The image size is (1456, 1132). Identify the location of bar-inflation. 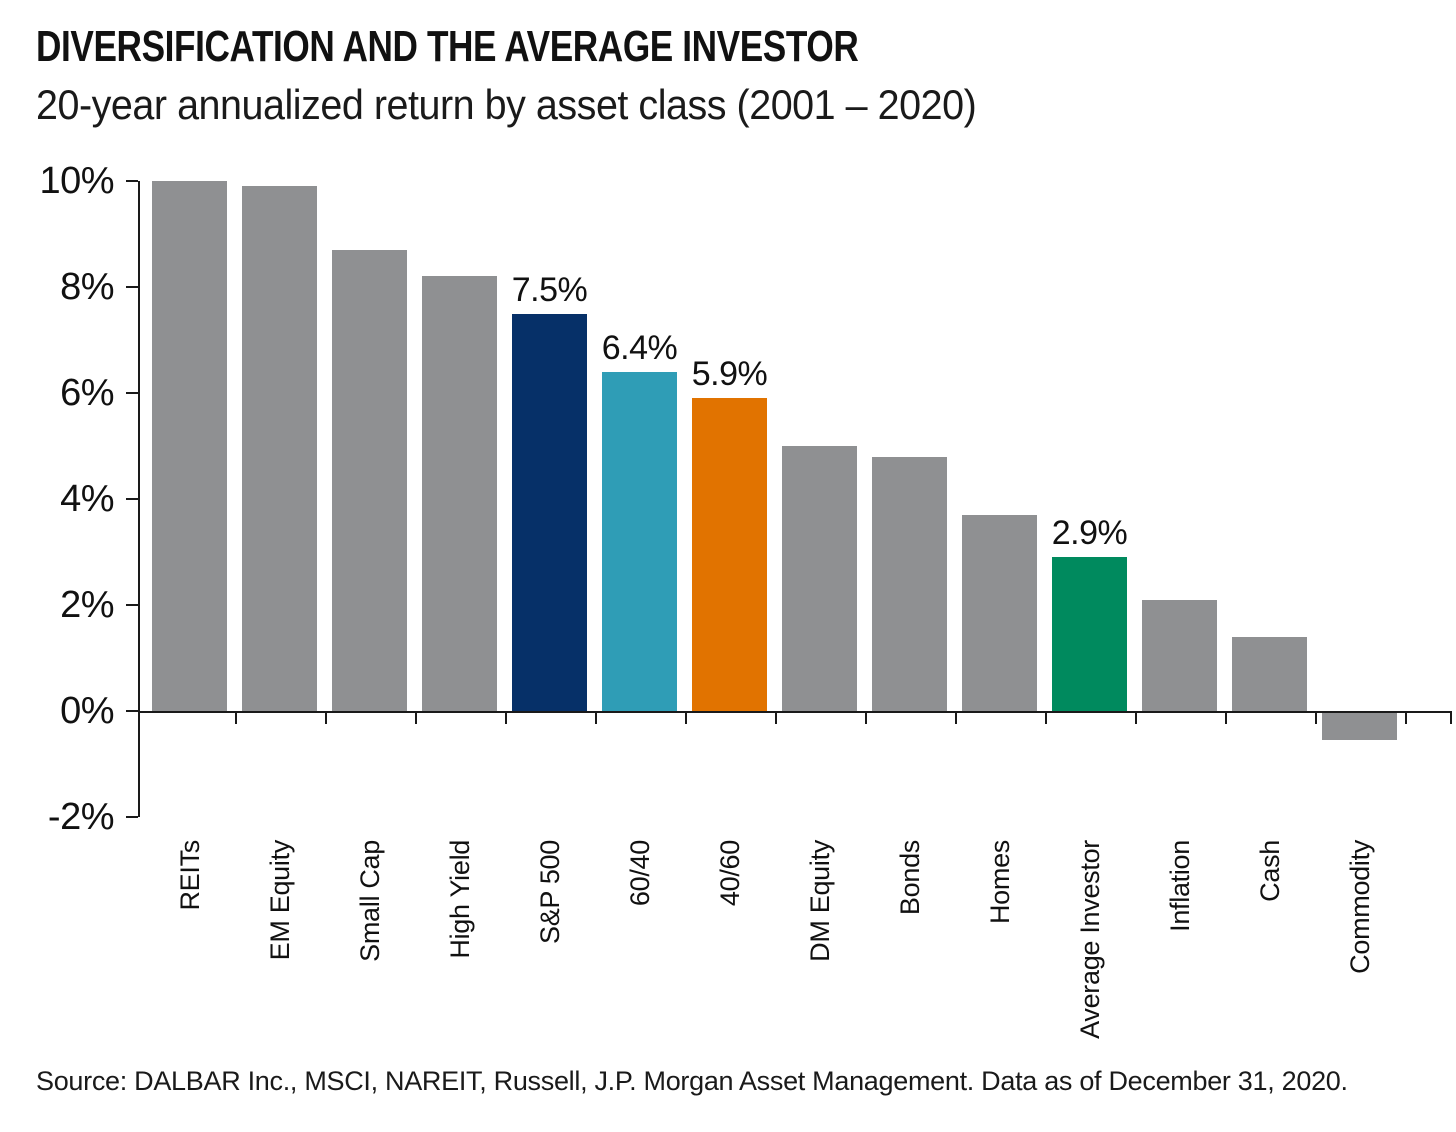
(1179, 655).